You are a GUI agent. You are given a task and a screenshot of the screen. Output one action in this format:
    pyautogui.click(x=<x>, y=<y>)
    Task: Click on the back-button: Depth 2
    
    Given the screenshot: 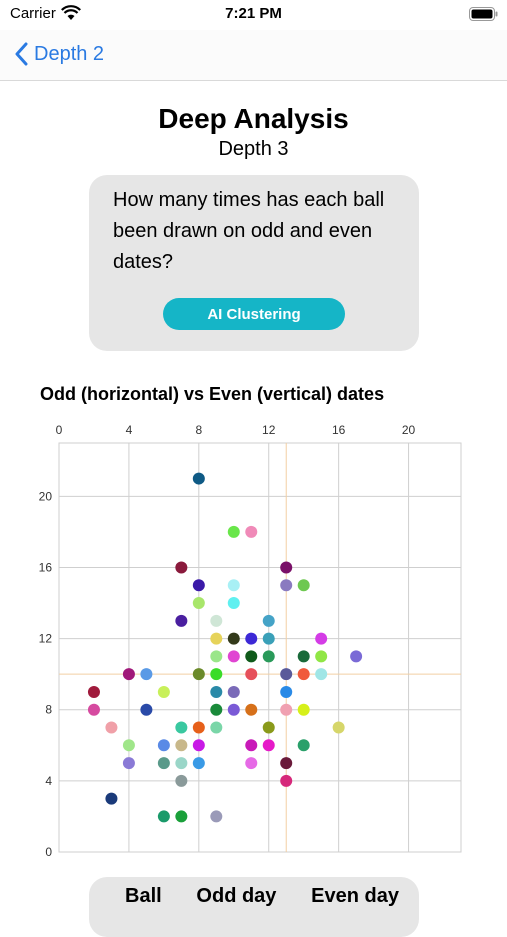 What is the action you would take?
    pyautogui.click(x=59, y=54)
    